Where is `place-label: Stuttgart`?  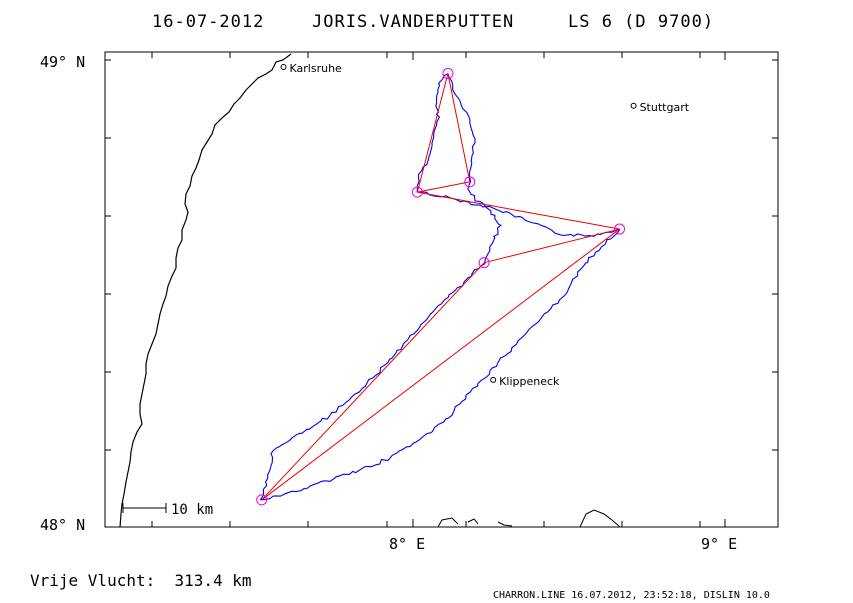
place-label: Stuttgart is located at coordinates (665, 107).